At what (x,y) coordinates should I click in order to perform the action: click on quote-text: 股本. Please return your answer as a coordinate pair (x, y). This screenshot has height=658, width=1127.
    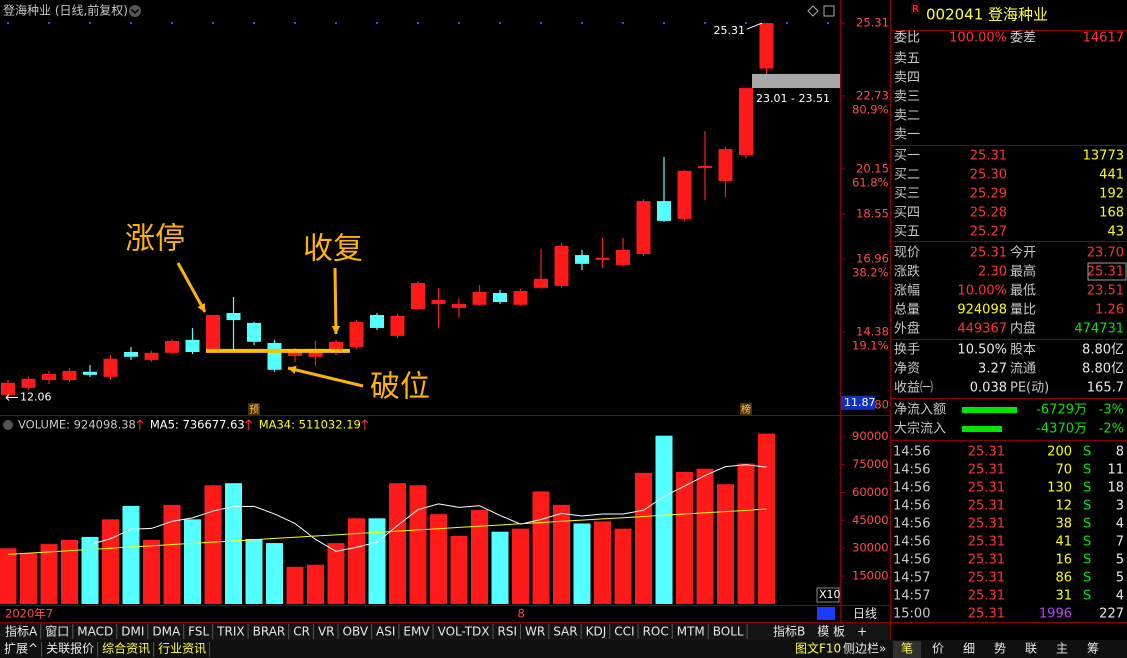
    Looking at the image, I should click on (1023, 350).